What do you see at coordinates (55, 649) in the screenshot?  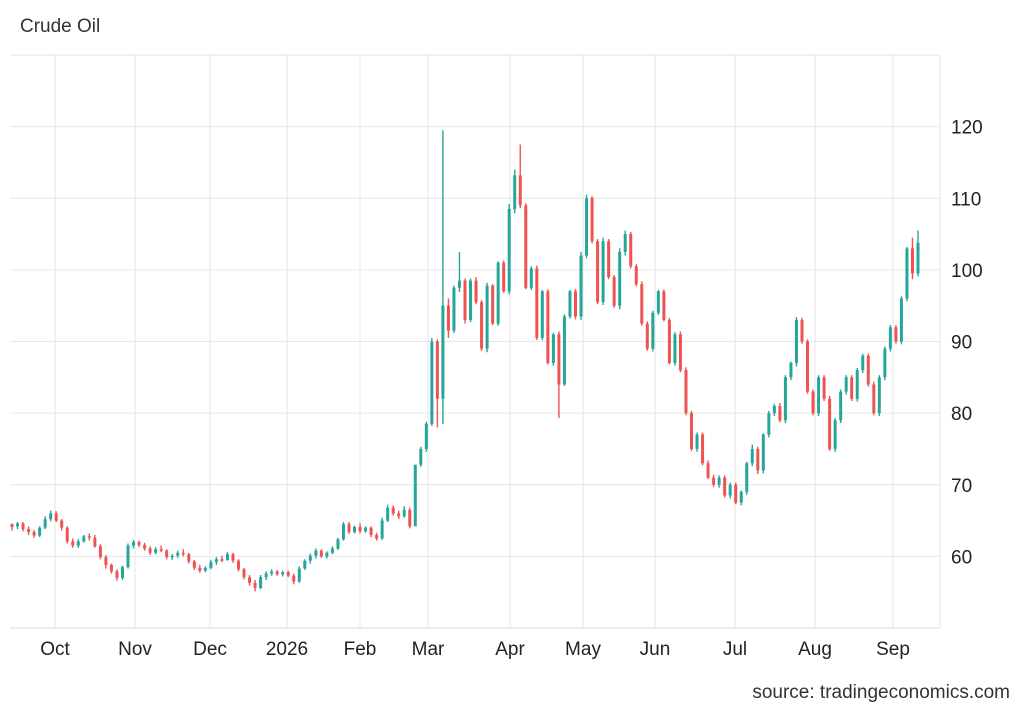 I see `x-tick-label: Oct` at bounding box center [55, 649].